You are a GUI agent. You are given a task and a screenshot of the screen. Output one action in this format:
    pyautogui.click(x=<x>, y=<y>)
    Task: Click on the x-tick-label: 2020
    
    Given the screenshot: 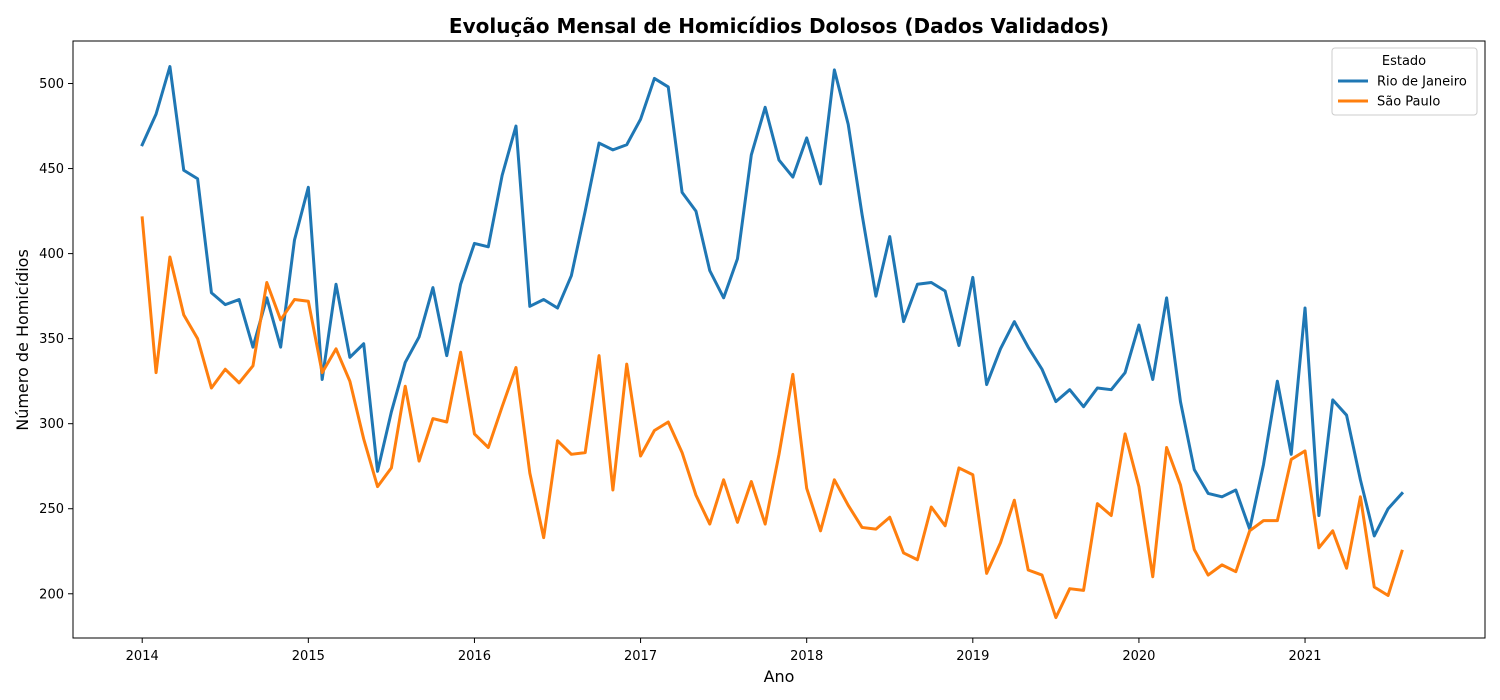 What is the action you would take?
    pyautogui.click(x=1138, y=656)
    